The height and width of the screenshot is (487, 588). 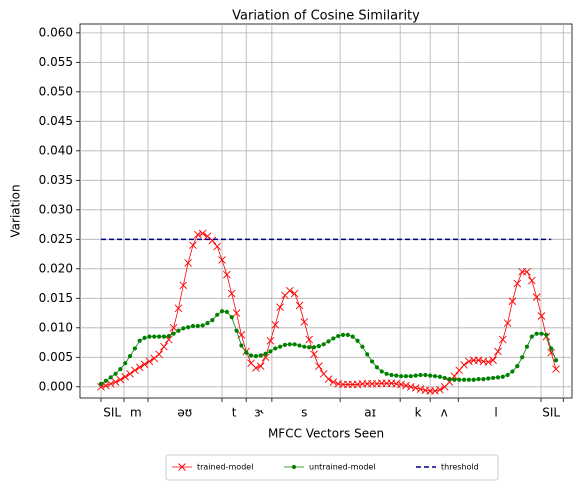 I want to click on legend-box, so click(x=332, y=467).